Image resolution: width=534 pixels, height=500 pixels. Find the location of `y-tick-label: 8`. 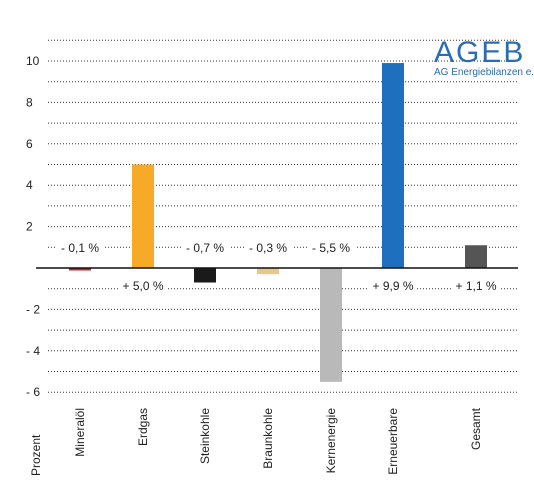

y-tick-label: 8 is located at coordinates (29, 102).